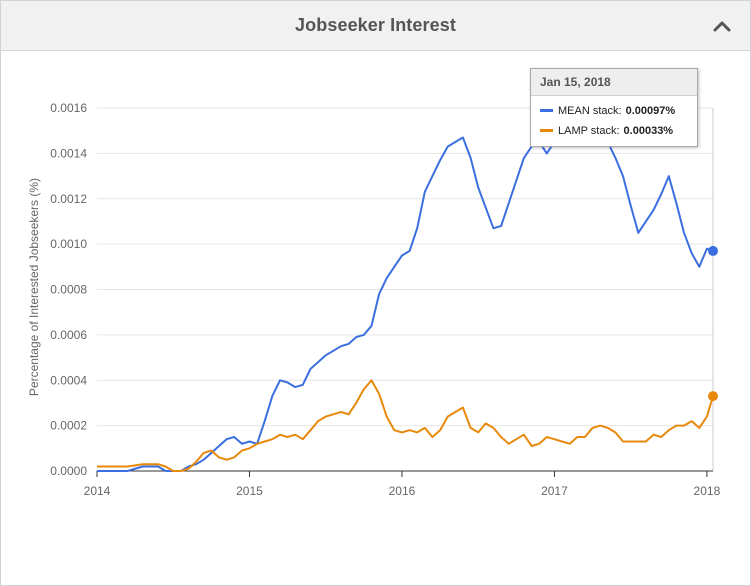 This screenshot has height=586, width=751. Describe the element at coordinates (68, 426) in the screenshot. I see `y-tick-label: 0.0002` at that location.